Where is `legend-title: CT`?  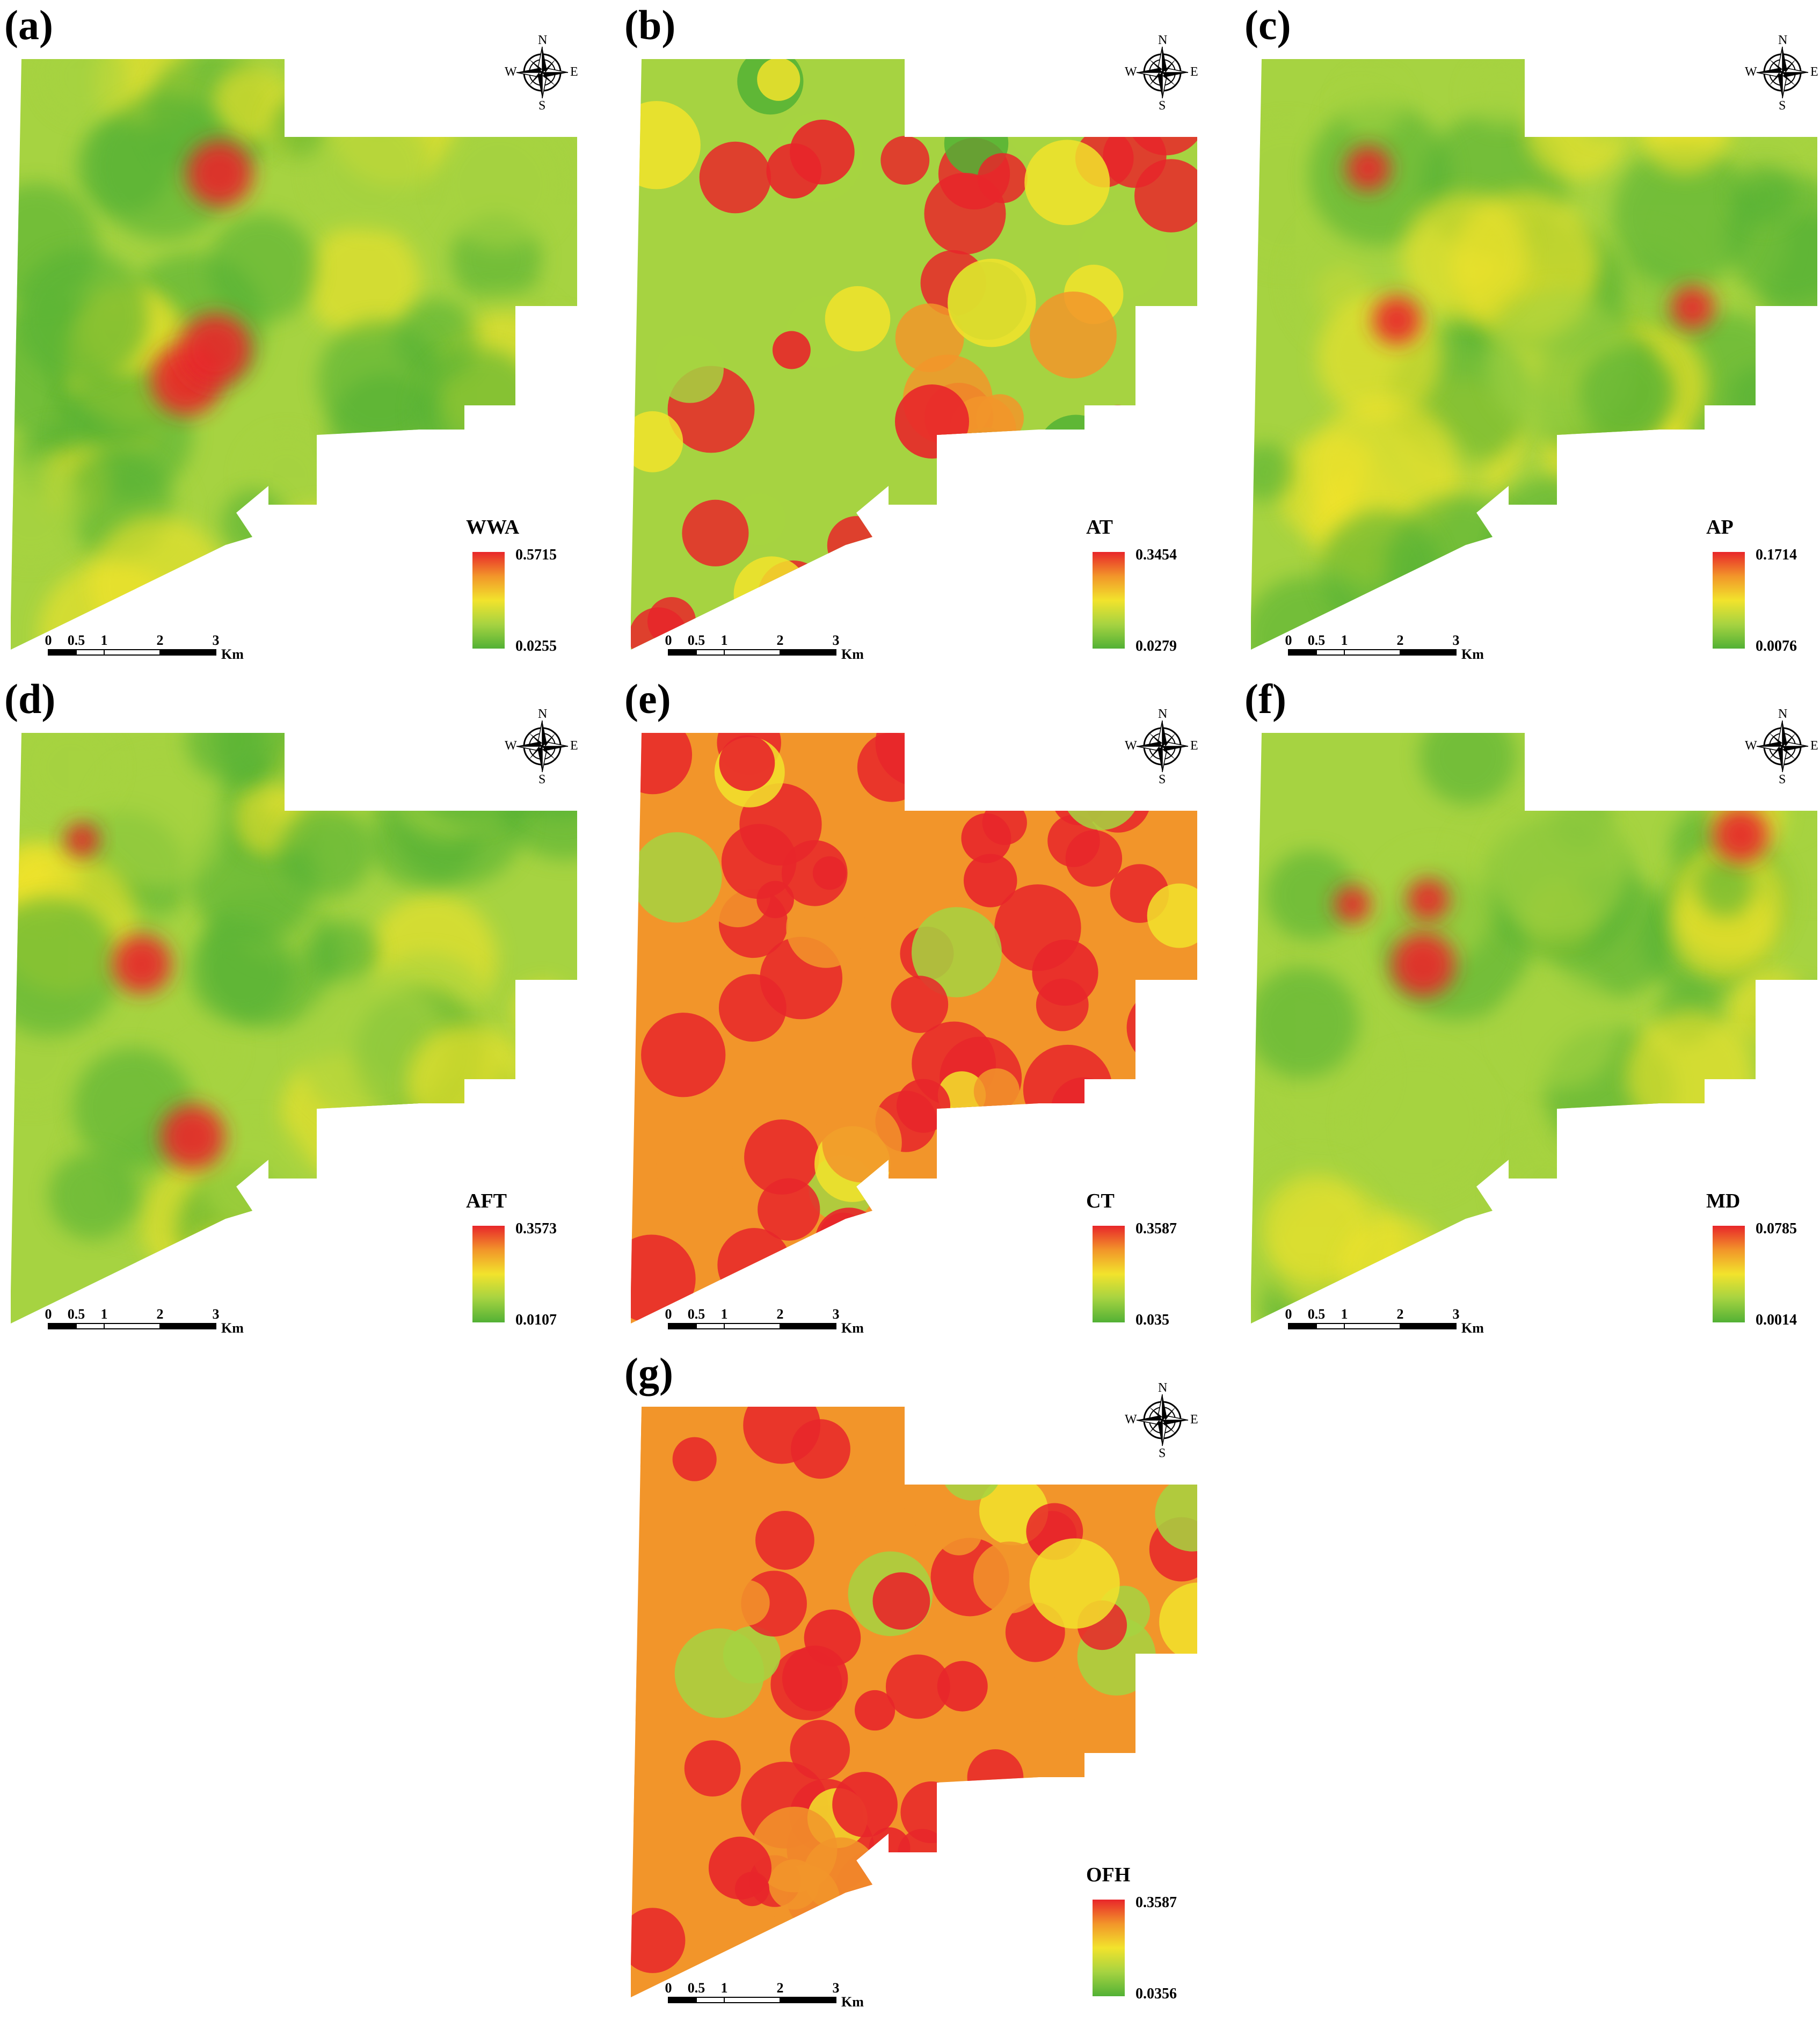
legend-title: CT is located at coordinates (1101, 1201).